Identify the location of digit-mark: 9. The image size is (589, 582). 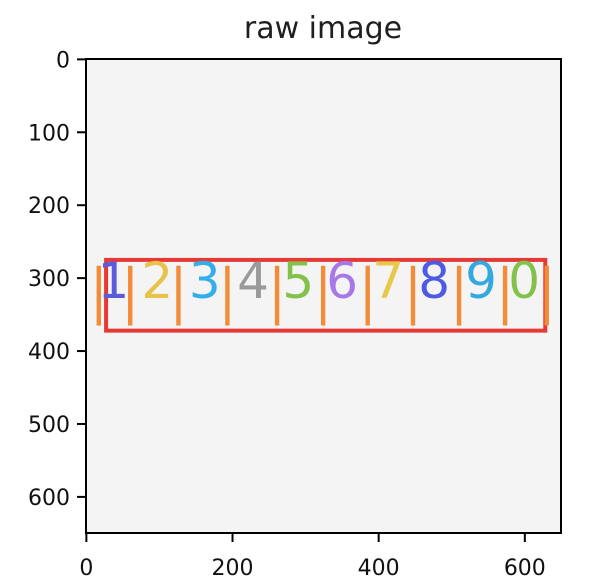
(481, 281).